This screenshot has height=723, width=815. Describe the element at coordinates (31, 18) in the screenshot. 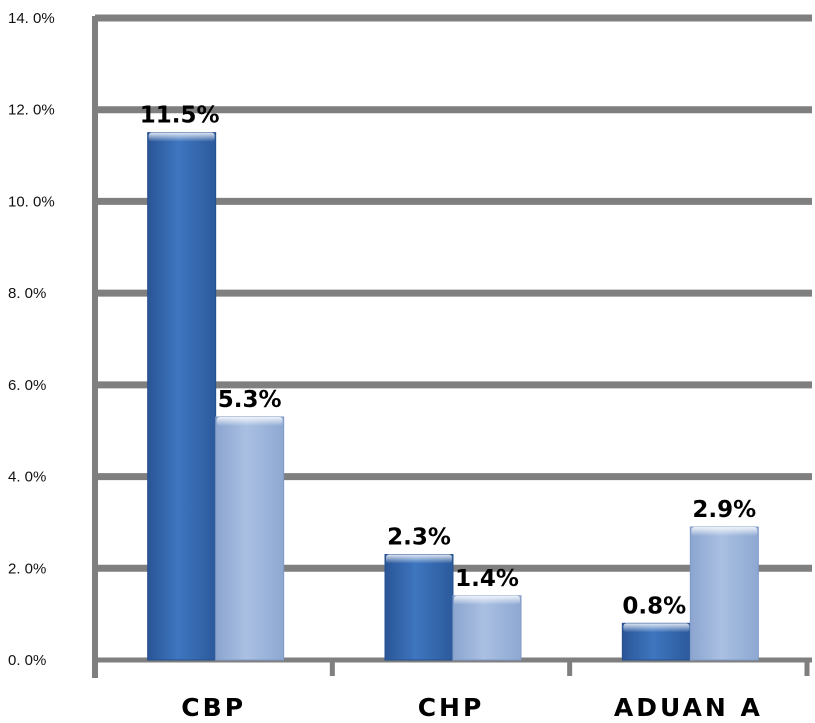

I see `y-tick-label: 14. 0%` at that location.